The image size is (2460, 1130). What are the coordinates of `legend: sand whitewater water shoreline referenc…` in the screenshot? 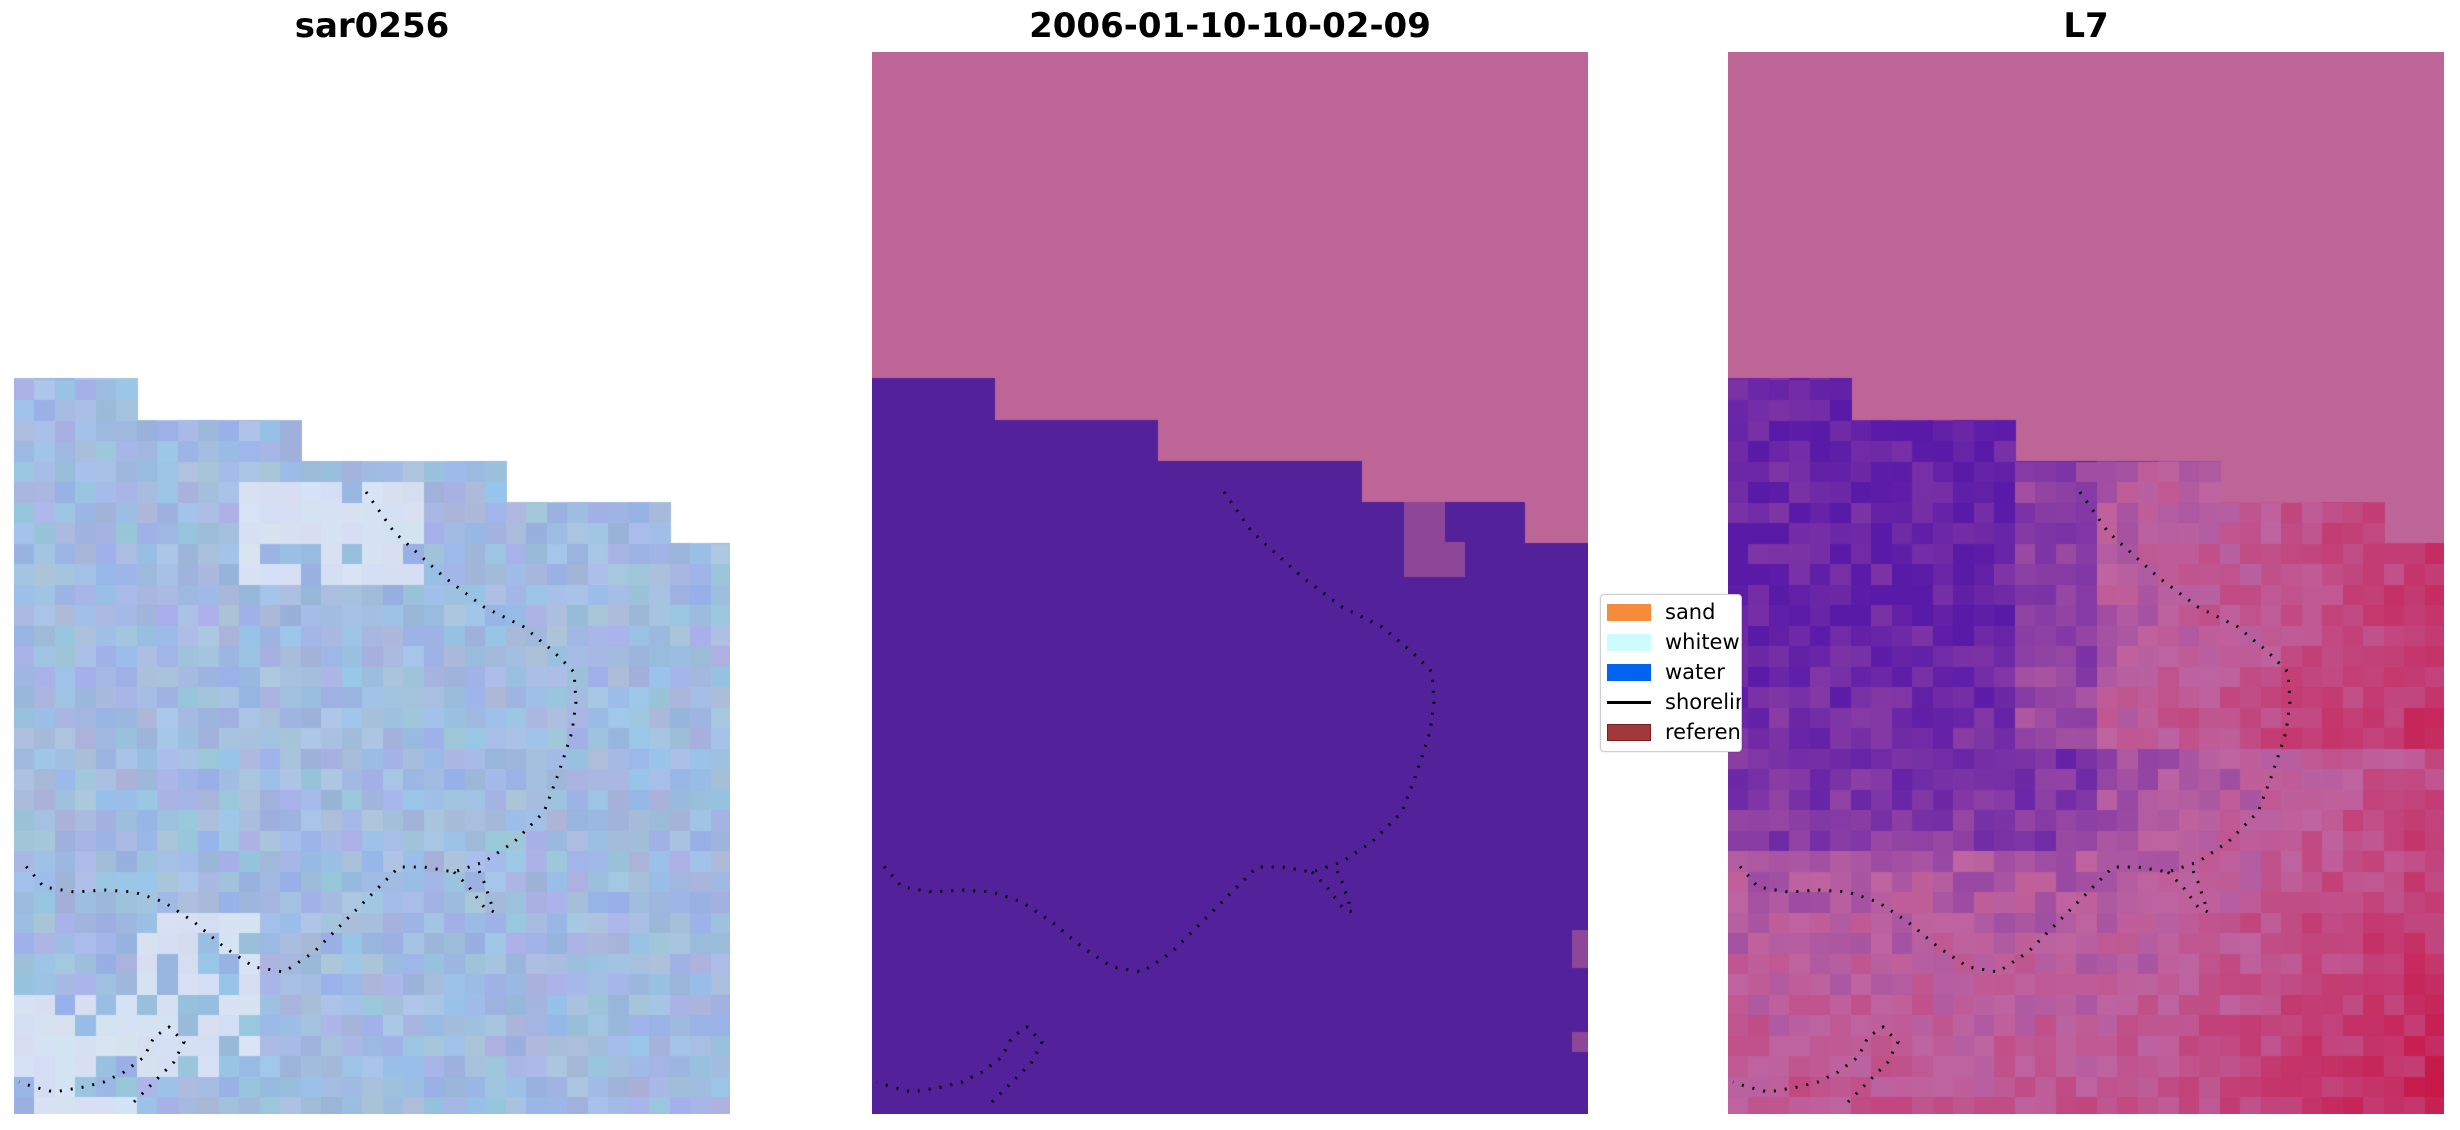 It's located at (1671, 673).